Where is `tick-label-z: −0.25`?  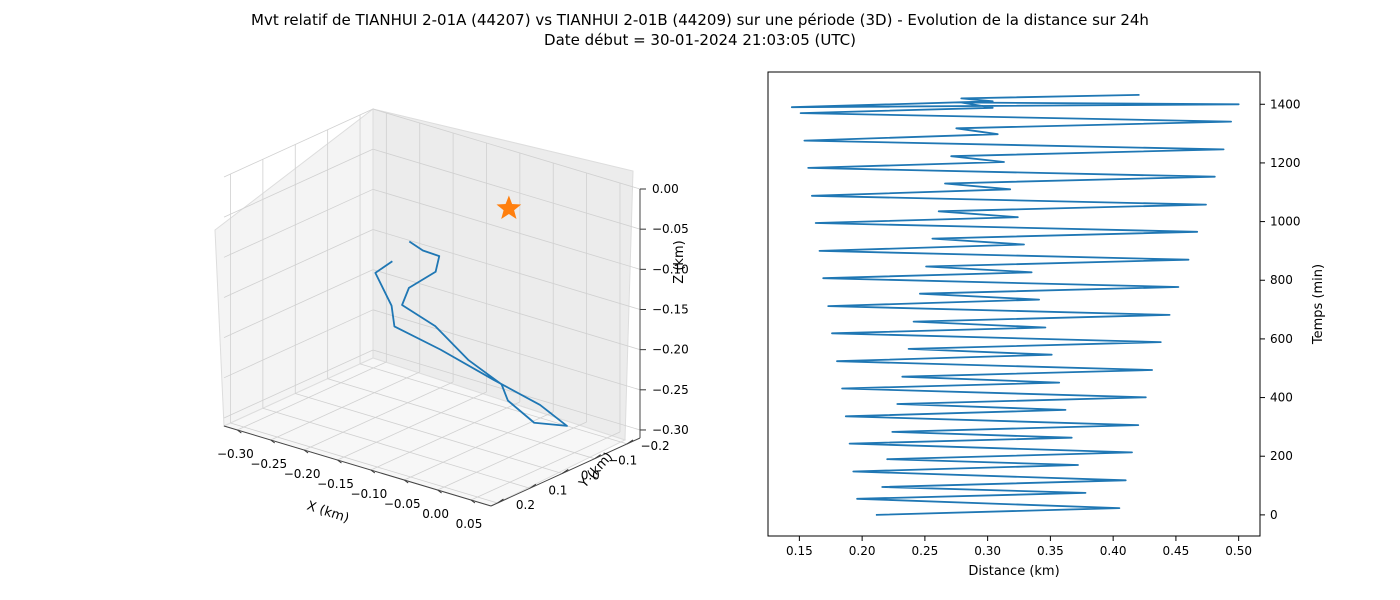 tick-label-z: −0.25 is located at coordinates (670, 390).